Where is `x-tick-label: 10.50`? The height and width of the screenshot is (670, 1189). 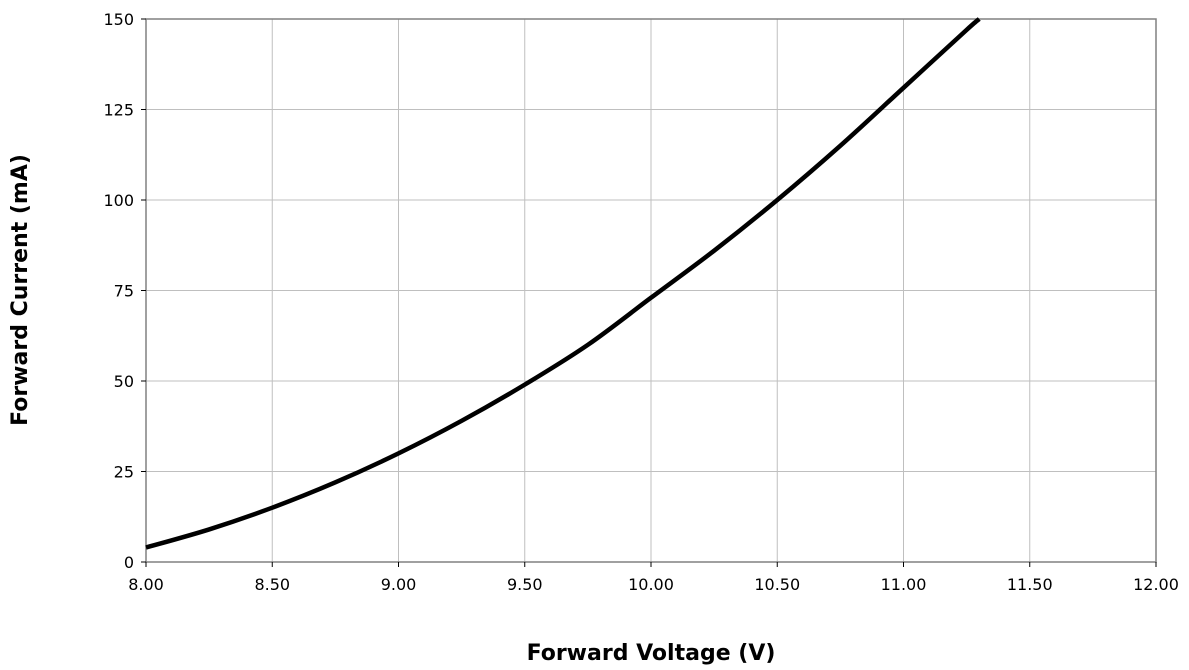
x-tick-label: 10.50 is located at coordinates (777, 584).